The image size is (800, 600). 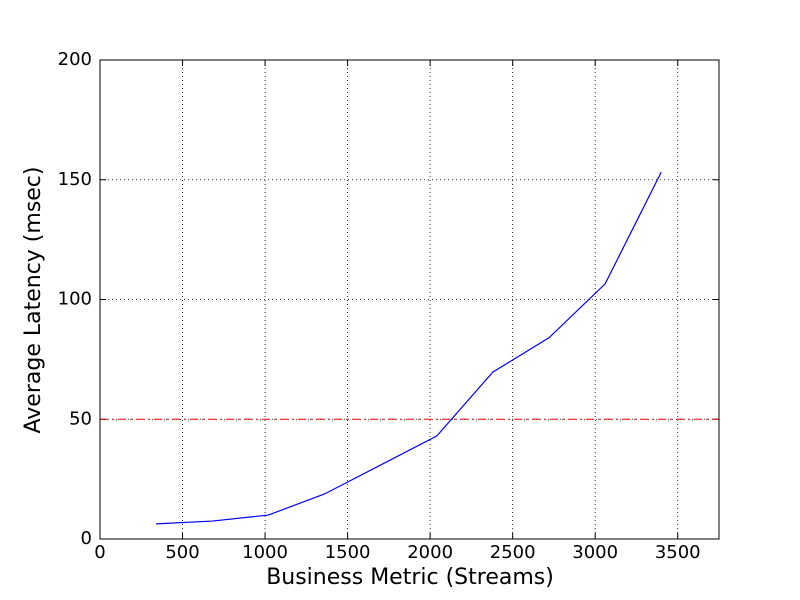 What do you see at coordinates (595, 552) in the screenshot?
I see `x-tick-label: 3000` at bounding box center [595, 552].